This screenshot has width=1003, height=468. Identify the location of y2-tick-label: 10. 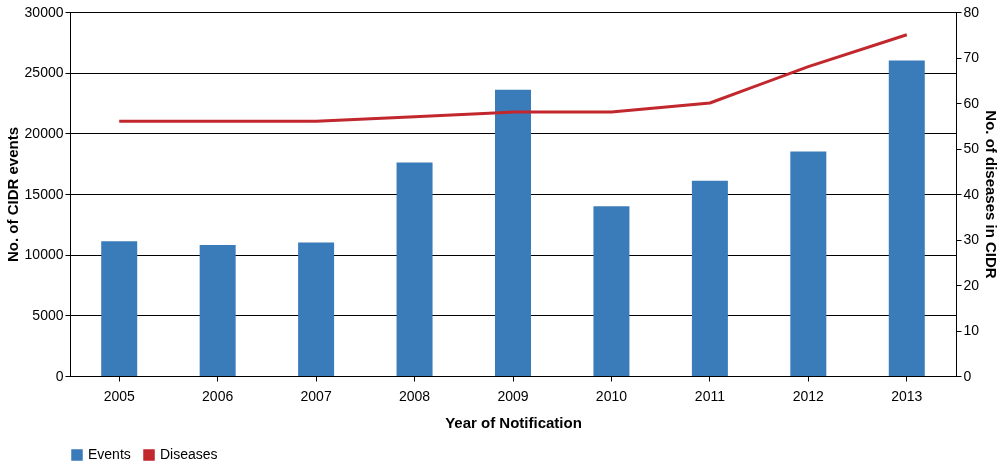
(971, 330).